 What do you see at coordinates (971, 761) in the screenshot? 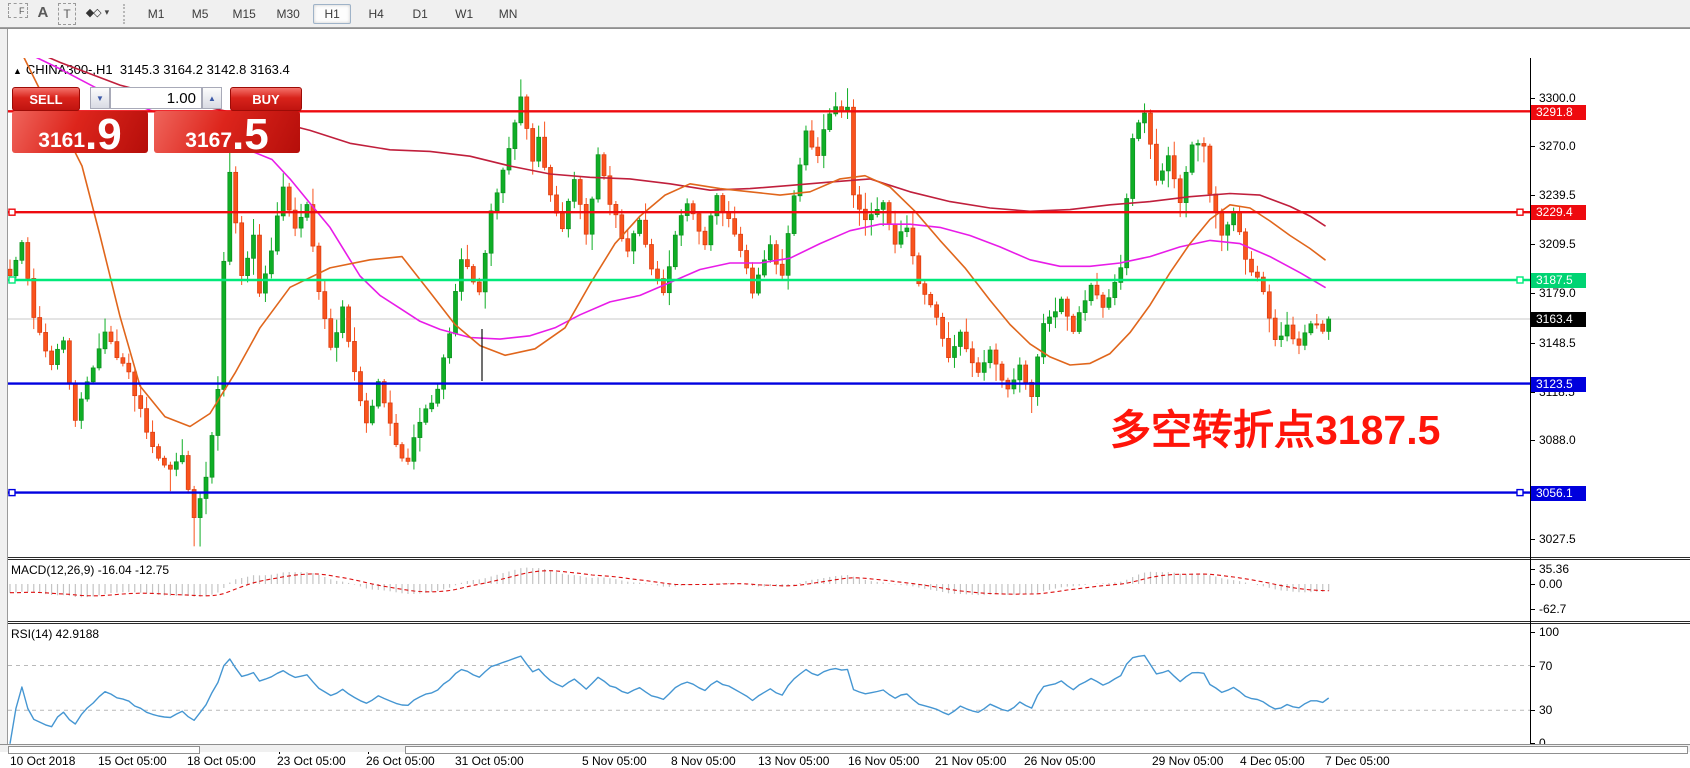
I see `time-tick-label: 21 Nov 05:00` at bounding box center [971, 761].